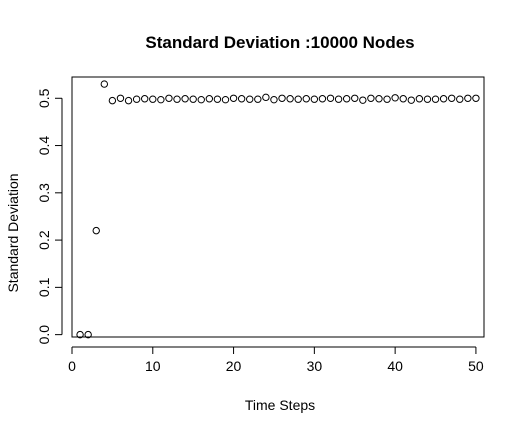 The width and height of the screenshot is (524, 433). Describe the element at coordinates (44, 287) in the screenshot. I see `y-tick-label: 0.1` at that location.